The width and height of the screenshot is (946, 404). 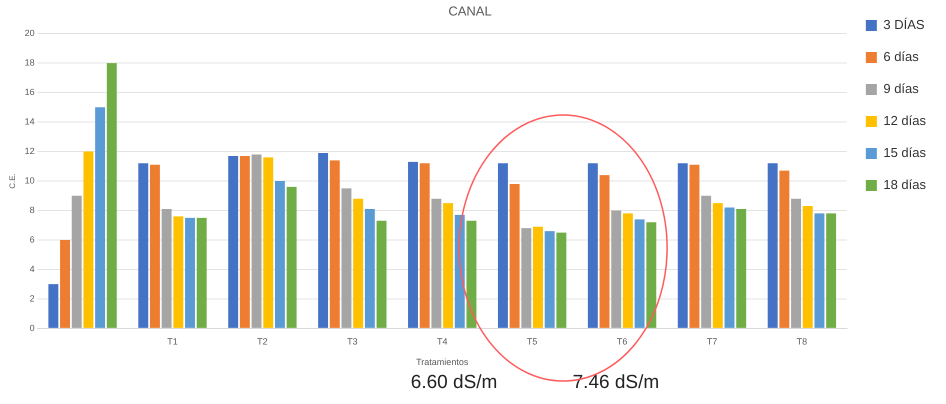 I want to click on legend-label: 3 DÍAS, so click(x=904, y=24).